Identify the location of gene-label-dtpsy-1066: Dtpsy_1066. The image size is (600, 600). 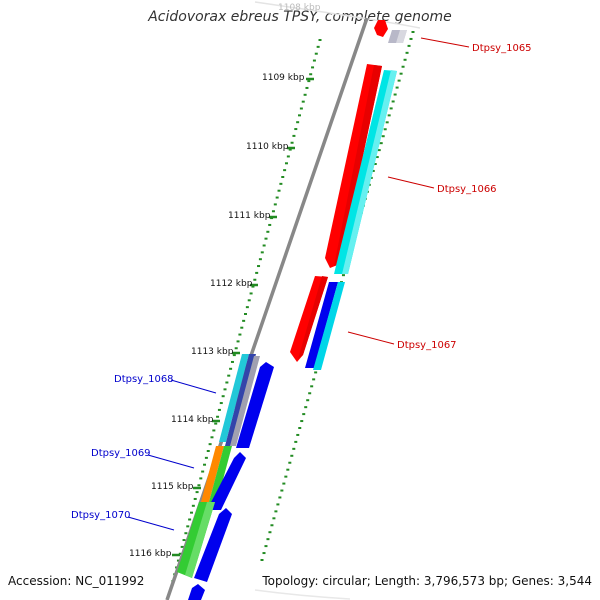
(467, 189).